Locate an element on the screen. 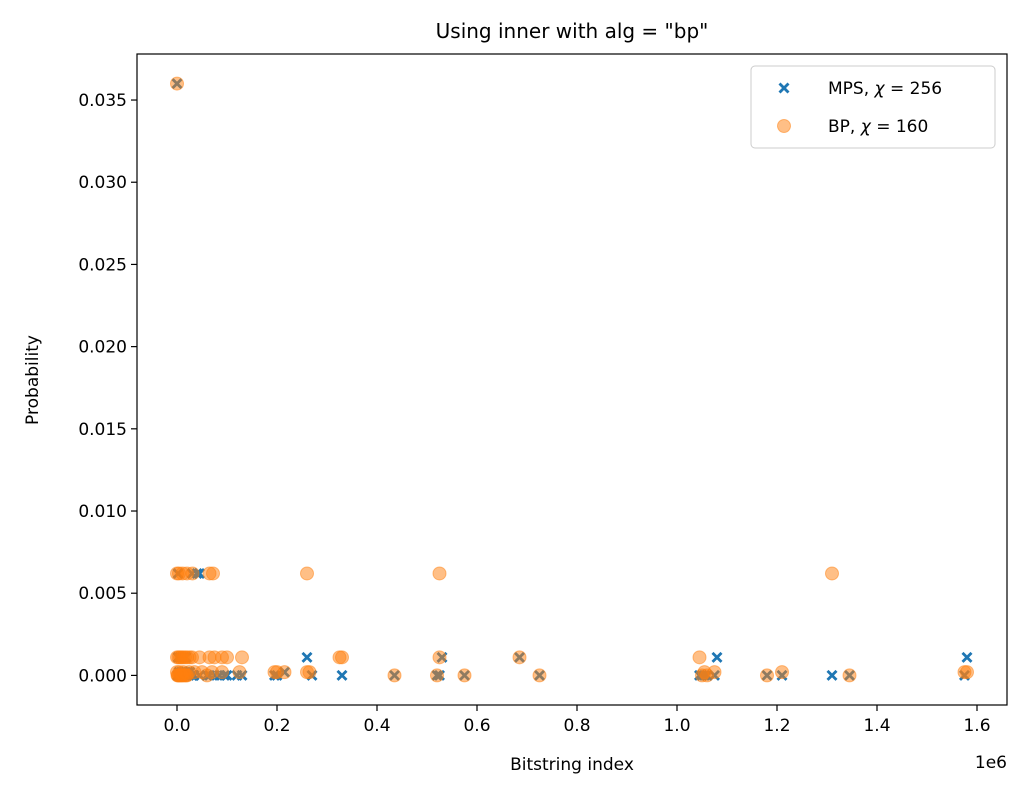 The image size is (1024, 793). y-axis-label: Probability is located at coordinates (33, 380).